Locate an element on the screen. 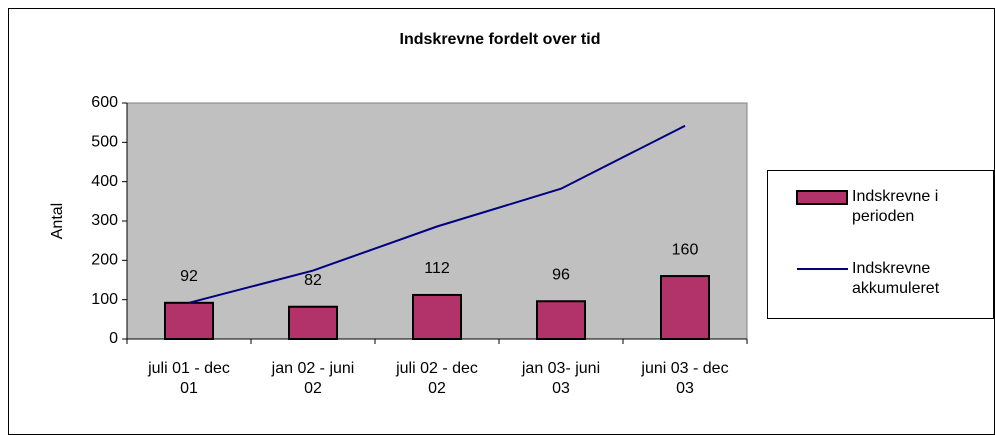 The width and height of the screenshot is (995, 435). data-label: 92 is located at coordinates (189, 276).